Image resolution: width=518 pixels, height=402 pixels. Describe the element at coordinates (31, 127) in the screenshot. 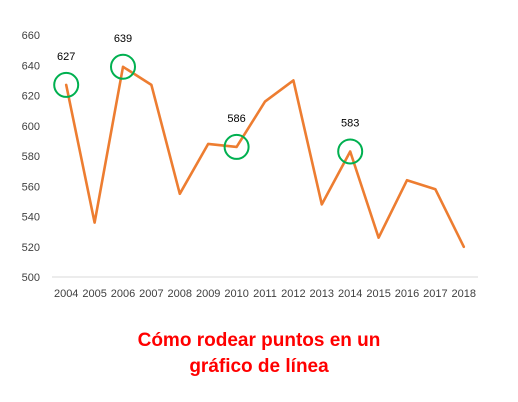

I see `y-tick-label: 600` at that location.